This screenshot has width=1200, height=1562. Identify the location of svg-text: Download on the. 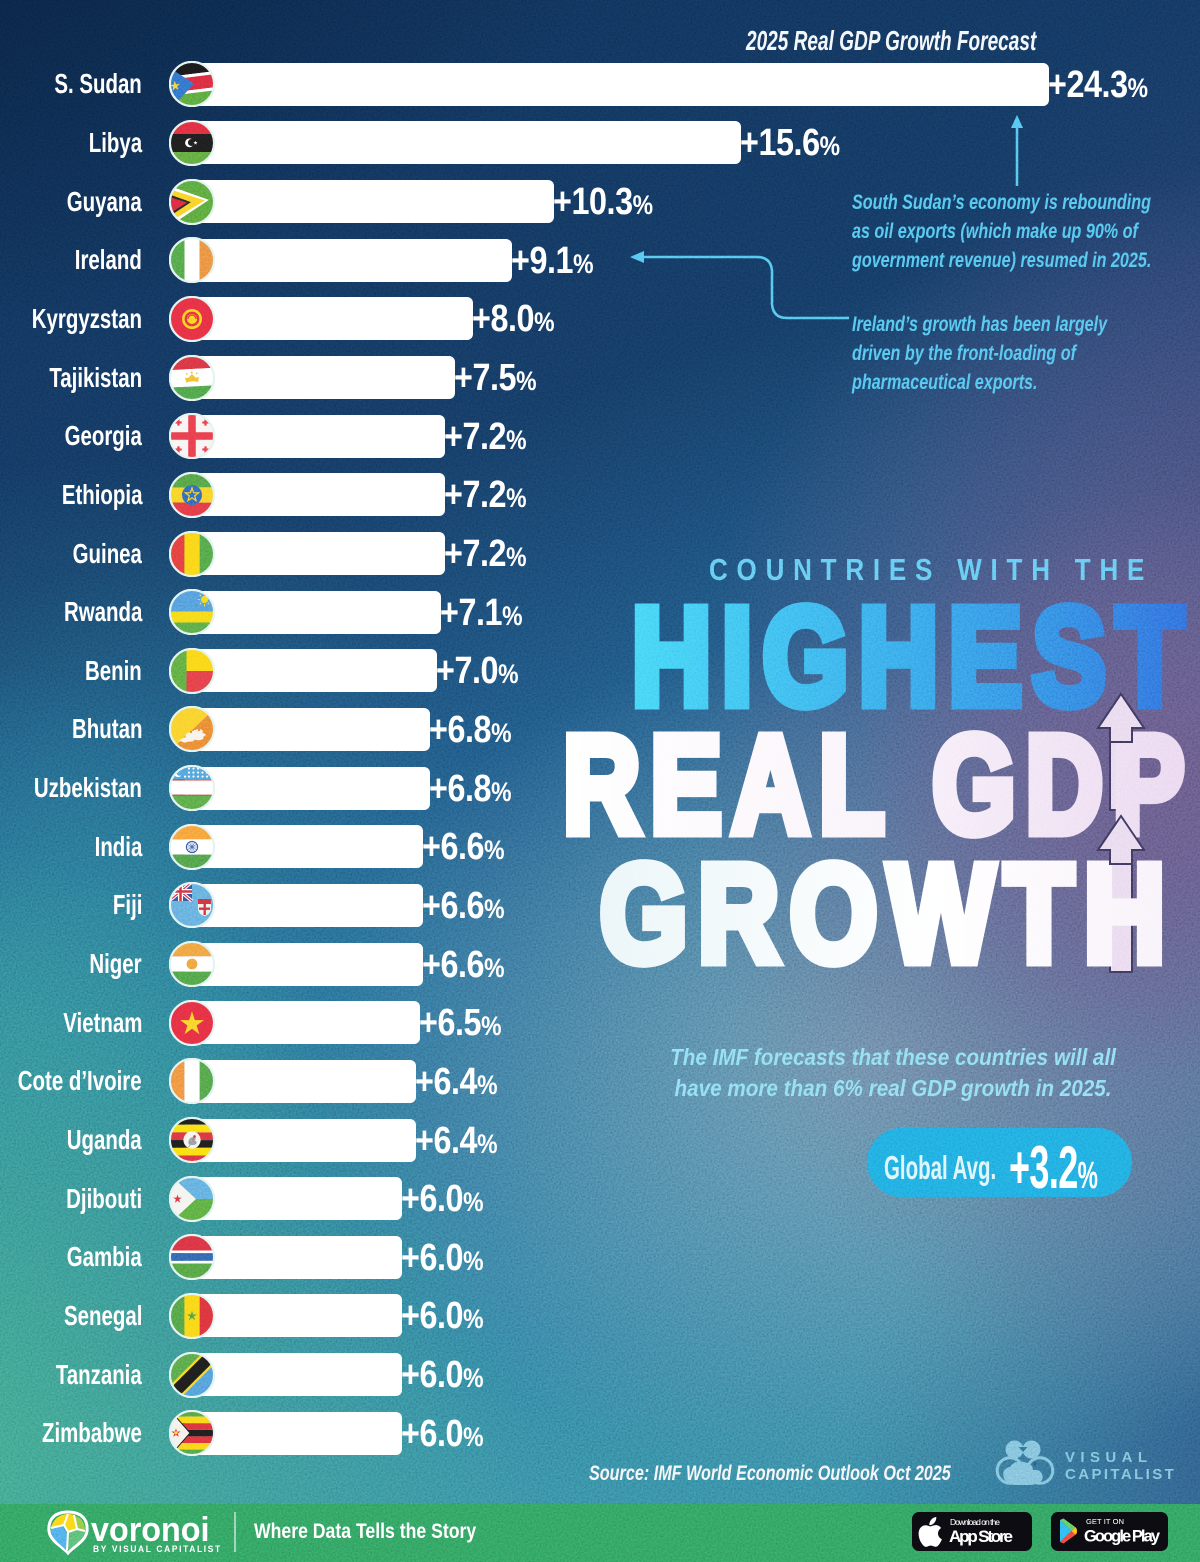
(975, 1522).